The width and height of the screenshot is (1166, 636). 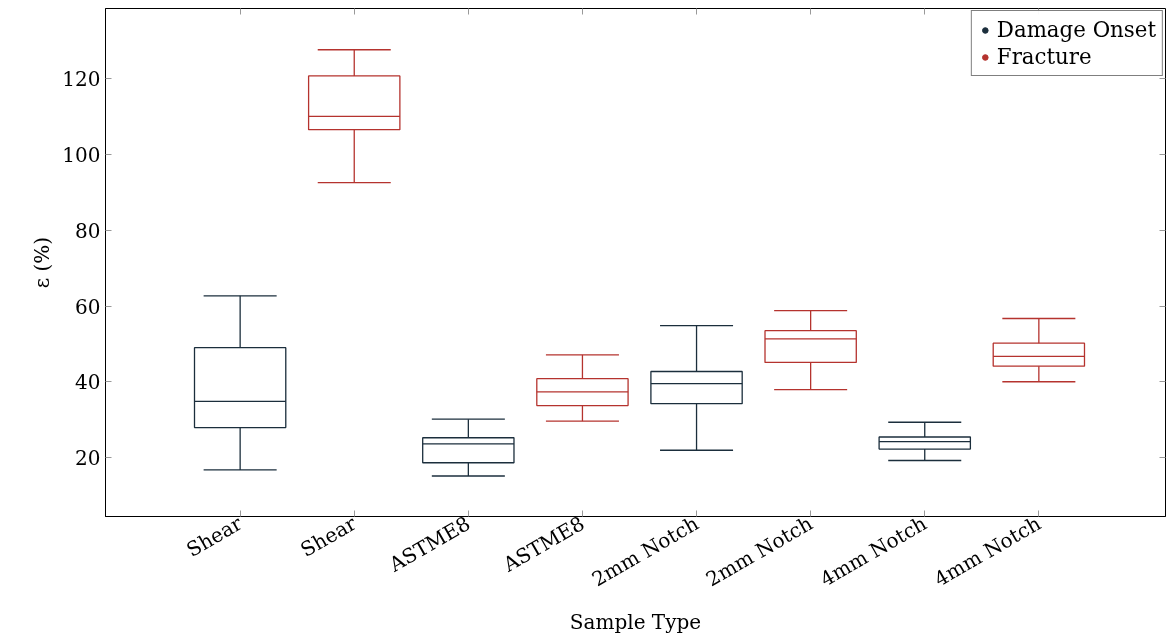 I want to click on y-tick-label: 100, so click(x=81, y=155).